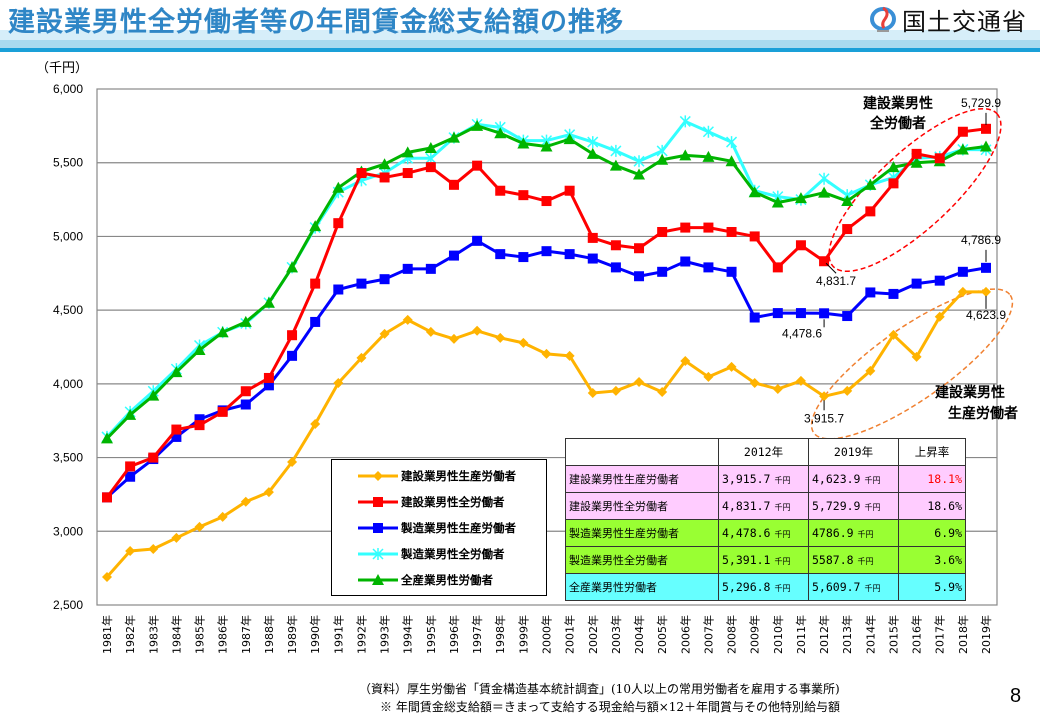 The height and width of the screenshot is (720, 1040). I want to click on row-name: 建設業男性全労働者, so click(642, 506).